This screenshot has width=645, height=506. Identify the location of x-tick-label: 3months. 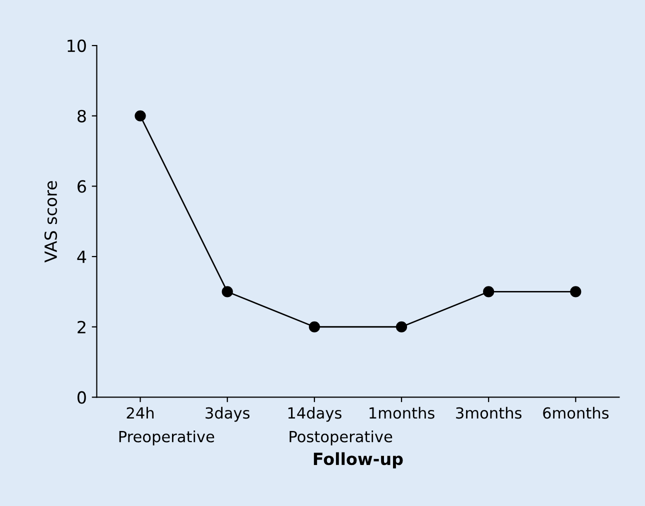
(489, 412).